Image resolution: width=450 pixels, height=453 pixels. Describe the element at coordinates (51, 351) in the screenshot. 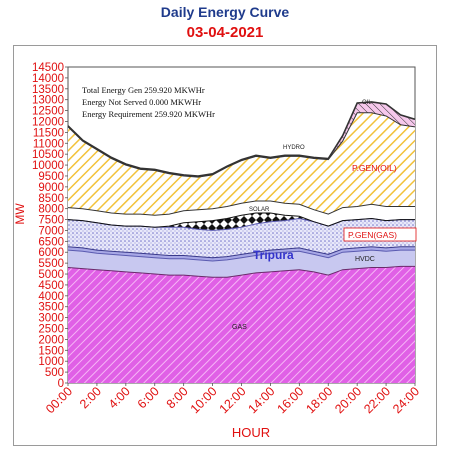

I see `y-tick-label: 1500` at that location.